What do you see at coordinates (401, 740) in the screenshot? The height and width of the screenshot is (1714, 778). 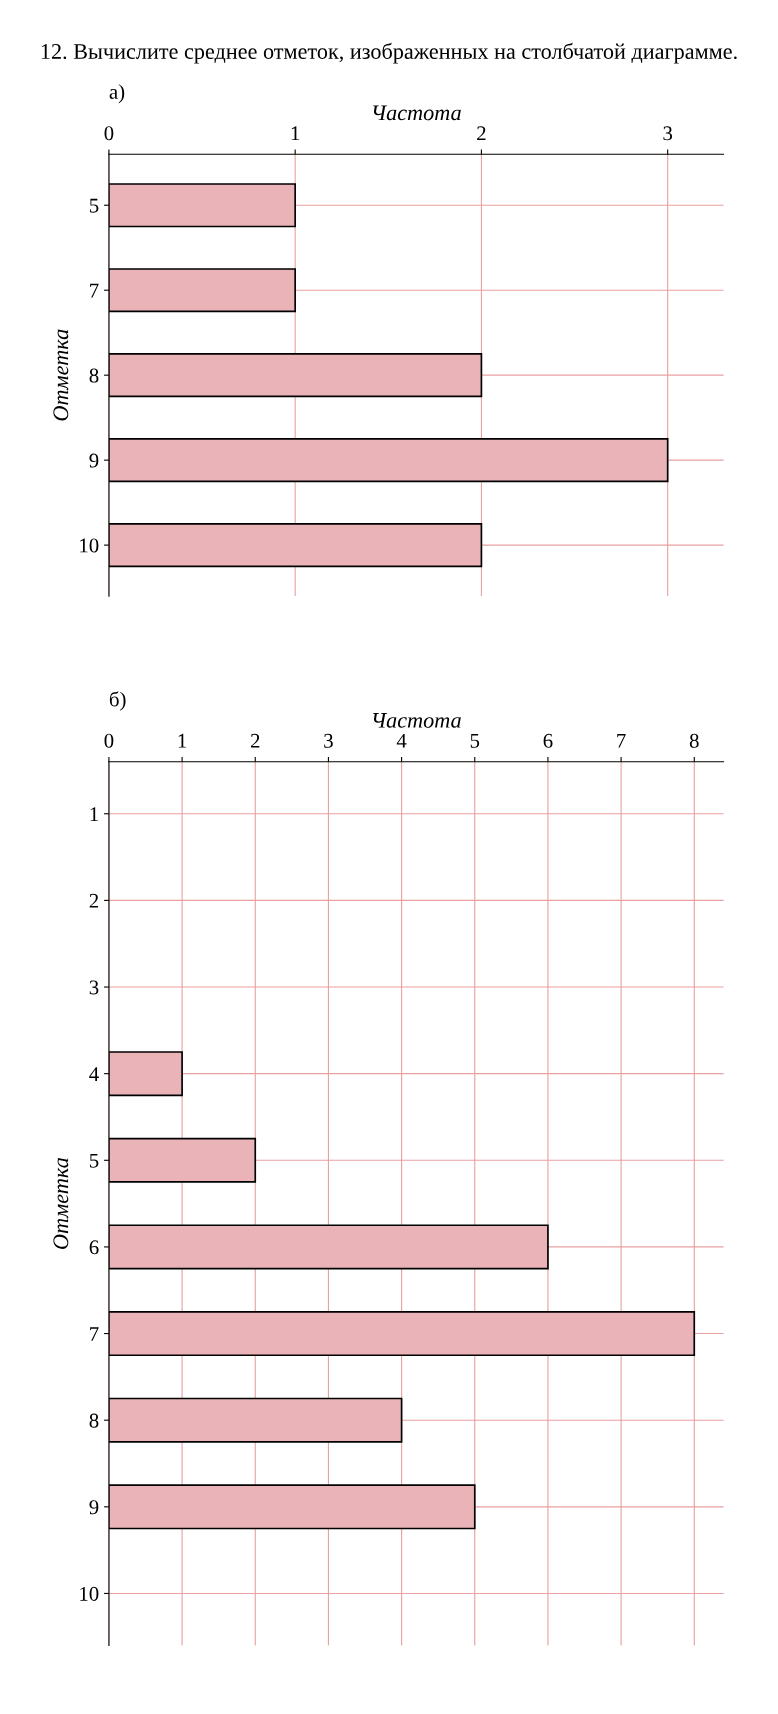 I see `x-tick-label: 4` at bounding box center [401, 740].